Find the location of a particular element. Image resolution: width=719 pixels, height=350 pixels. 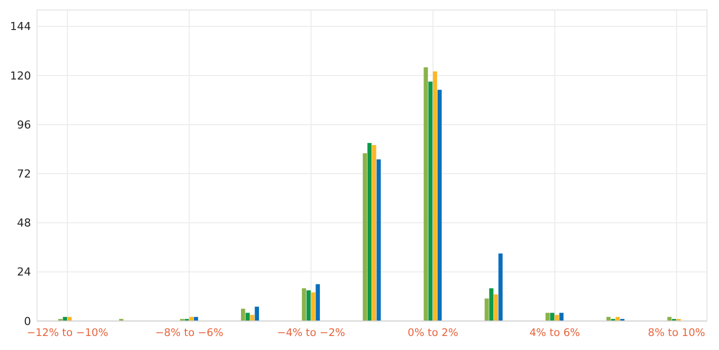

x-tick-label: −8% to −6% is located at coordinates (189, 333).